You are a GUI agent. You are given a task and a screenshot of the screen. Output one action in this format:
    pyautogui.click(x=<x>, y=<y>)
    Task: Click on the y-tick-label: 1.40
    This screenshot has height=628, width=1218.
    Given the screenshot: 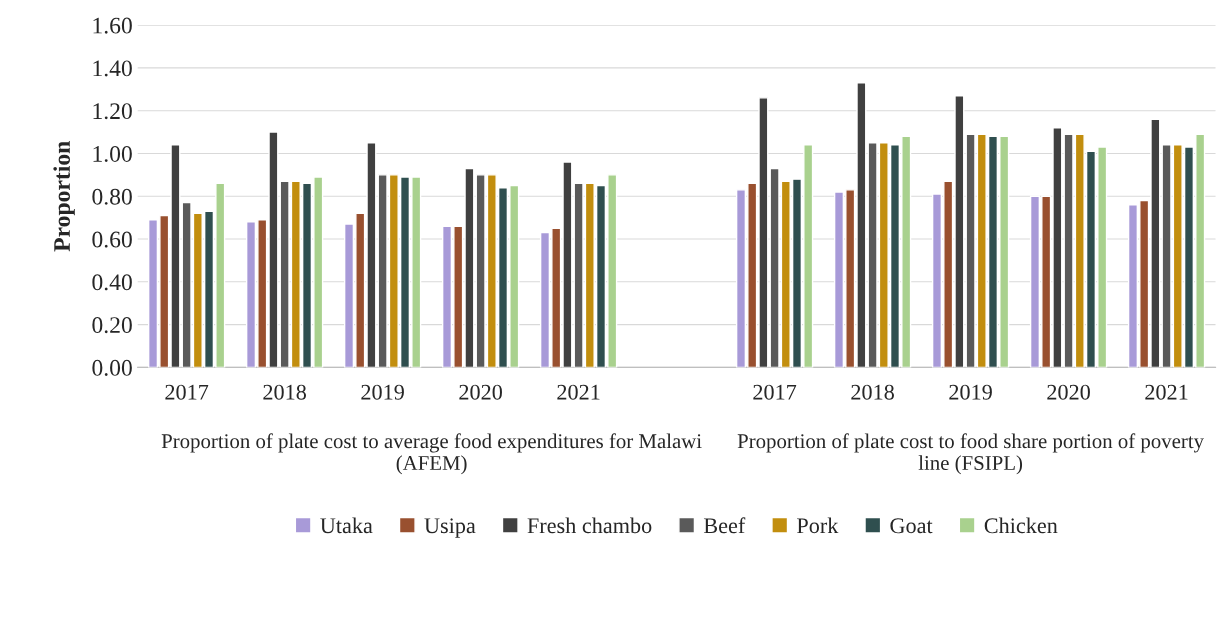 What is the action you would take?
    pyautogui.click(x=112, y=68)
    